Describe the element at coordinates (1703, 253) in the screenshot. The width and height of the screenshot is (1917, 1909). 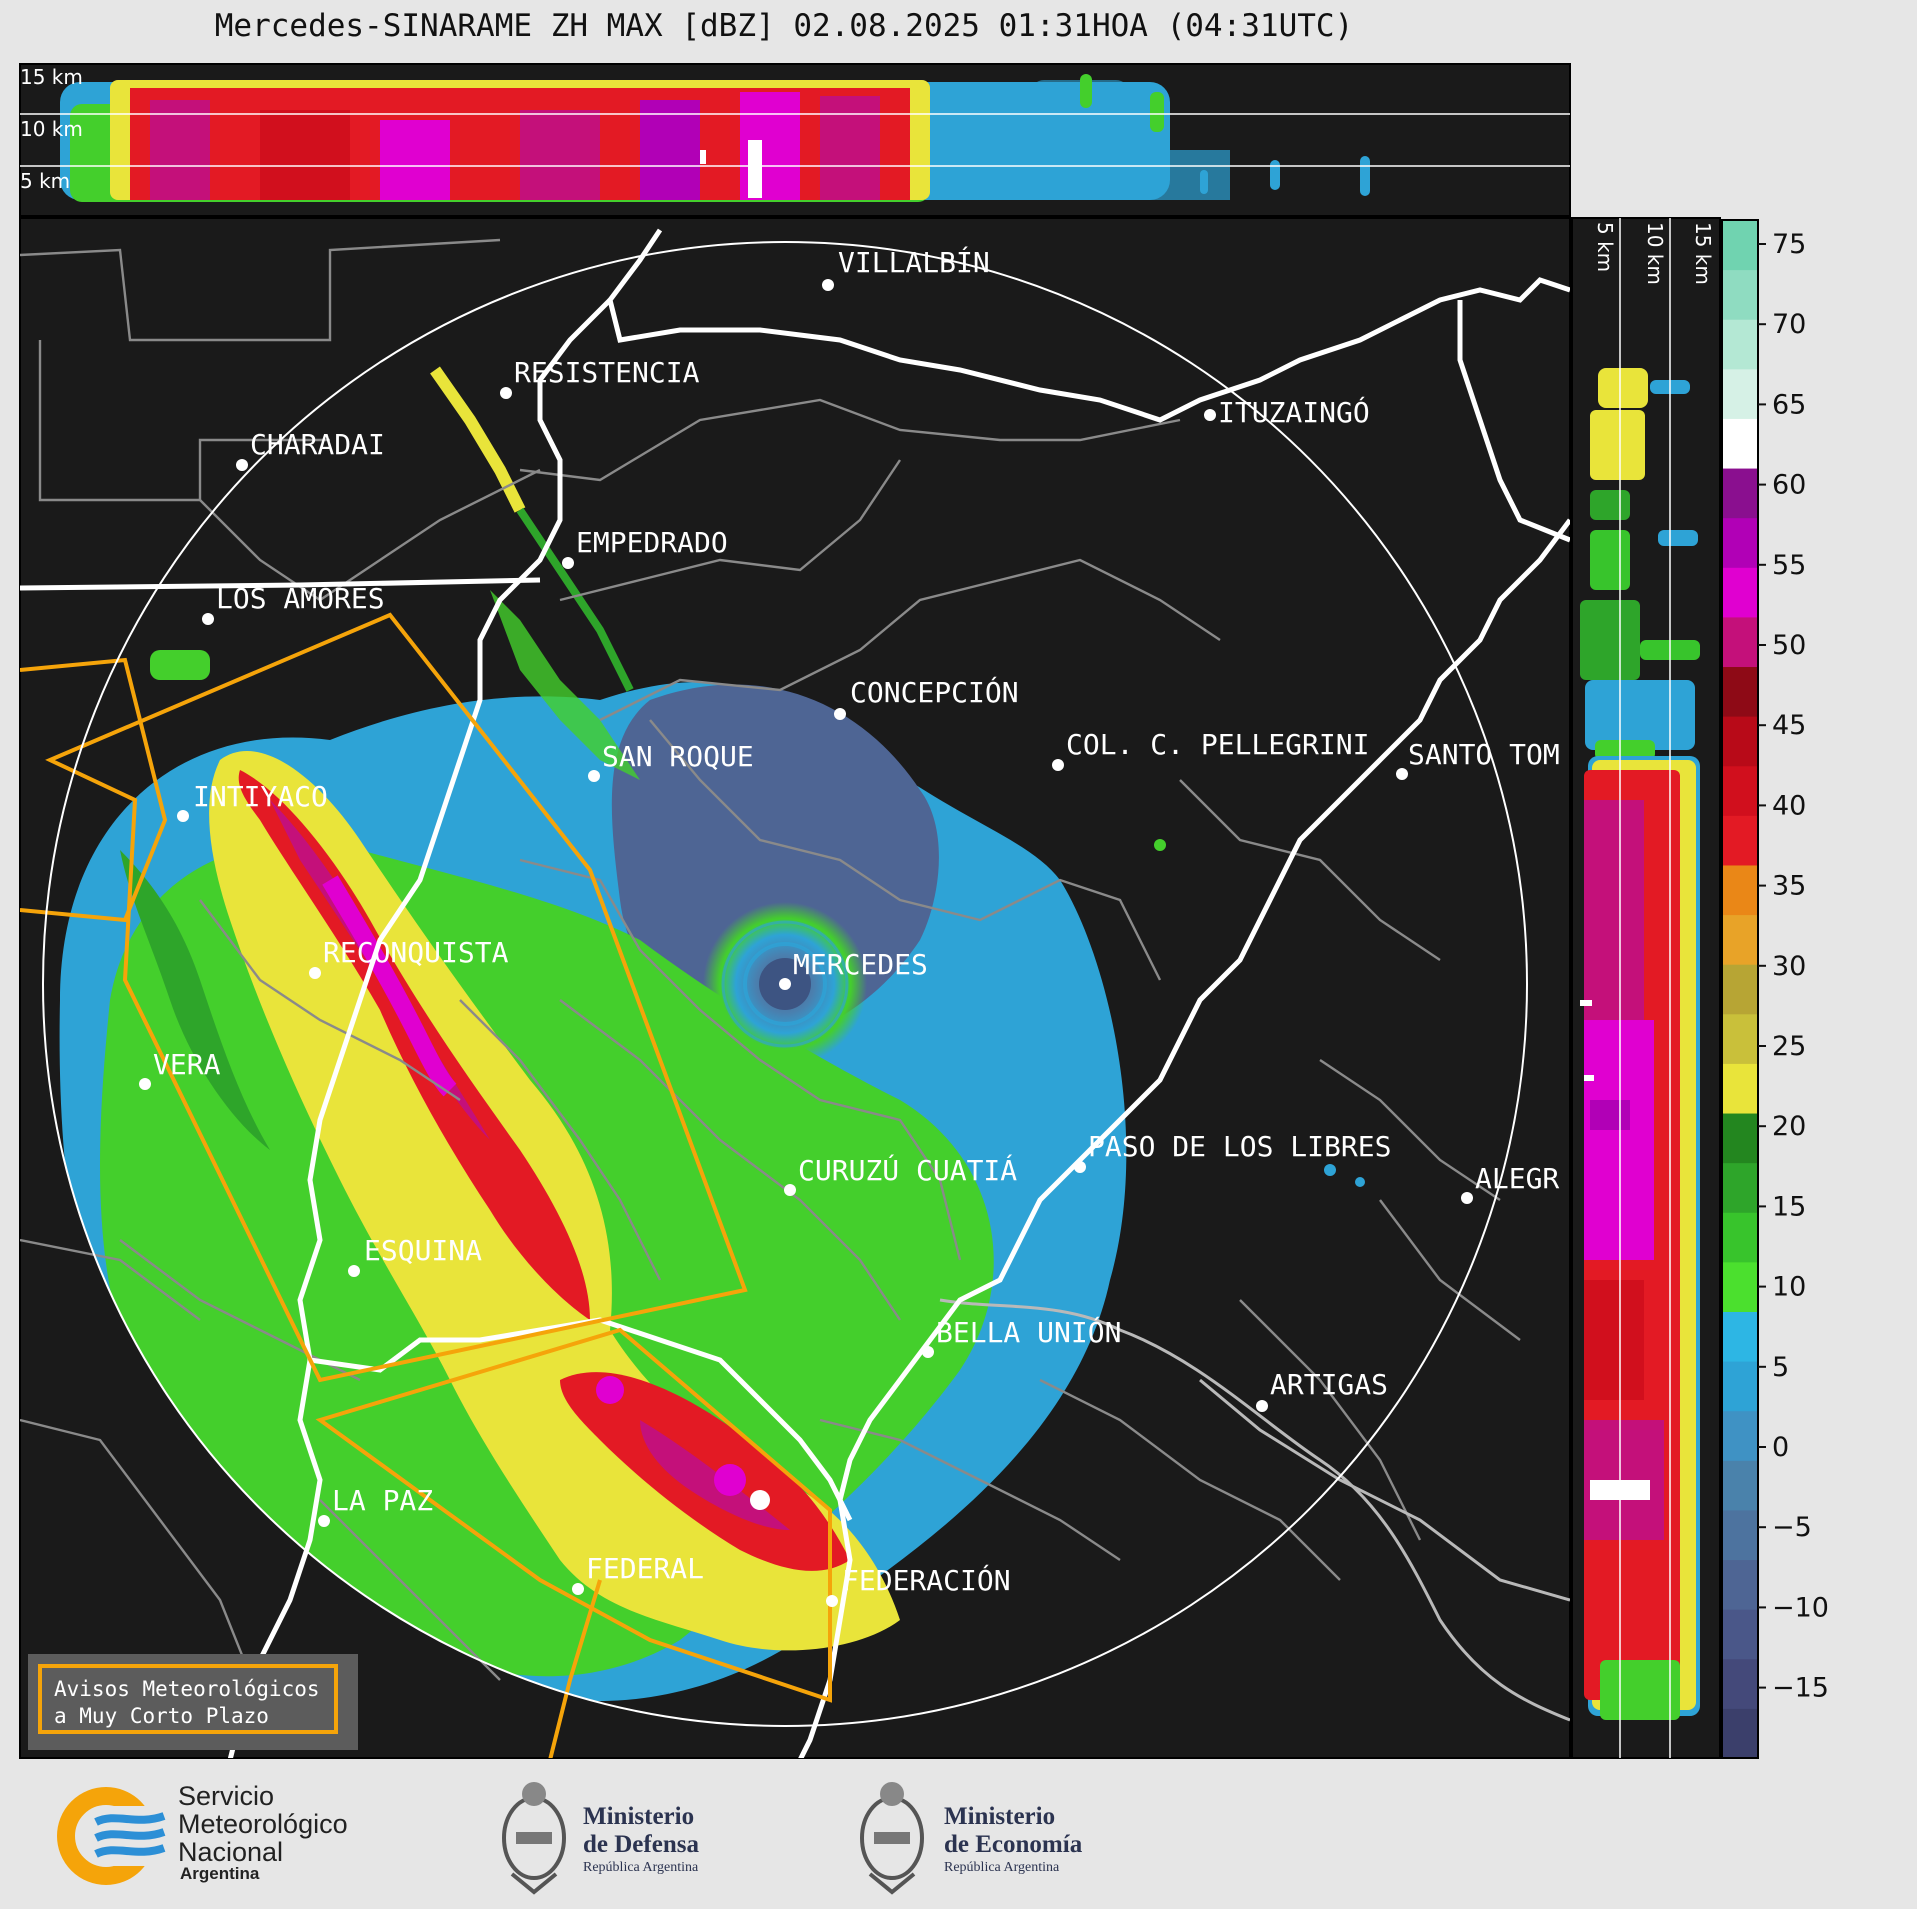
I see `side-height-label-15: 15 km` at that location.